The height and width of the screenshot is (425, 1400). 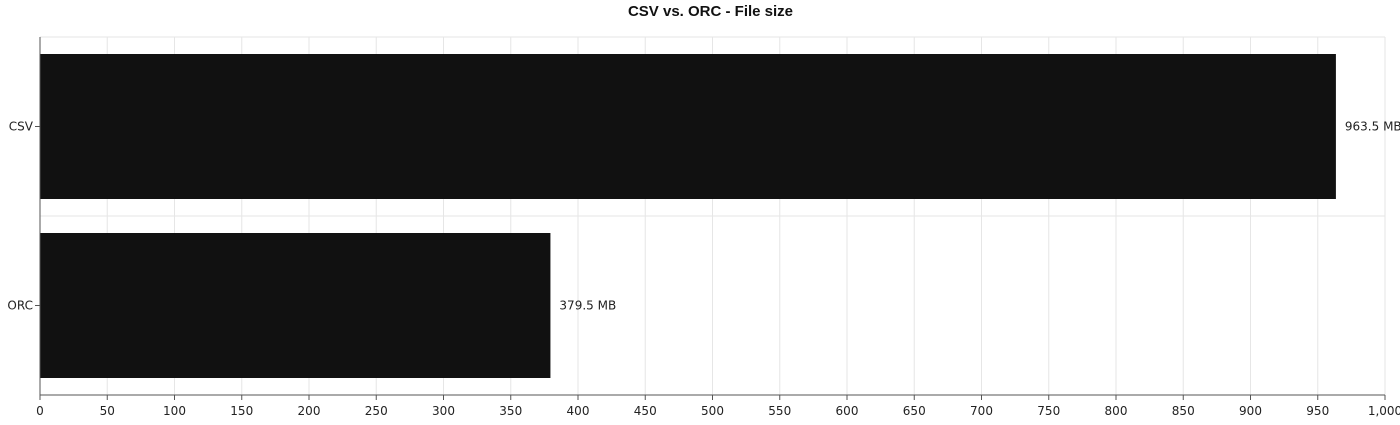 What do you see at coordinates (295, 305) in the screenshot?
I see `bar-orc` at bounding box center [295, 305].